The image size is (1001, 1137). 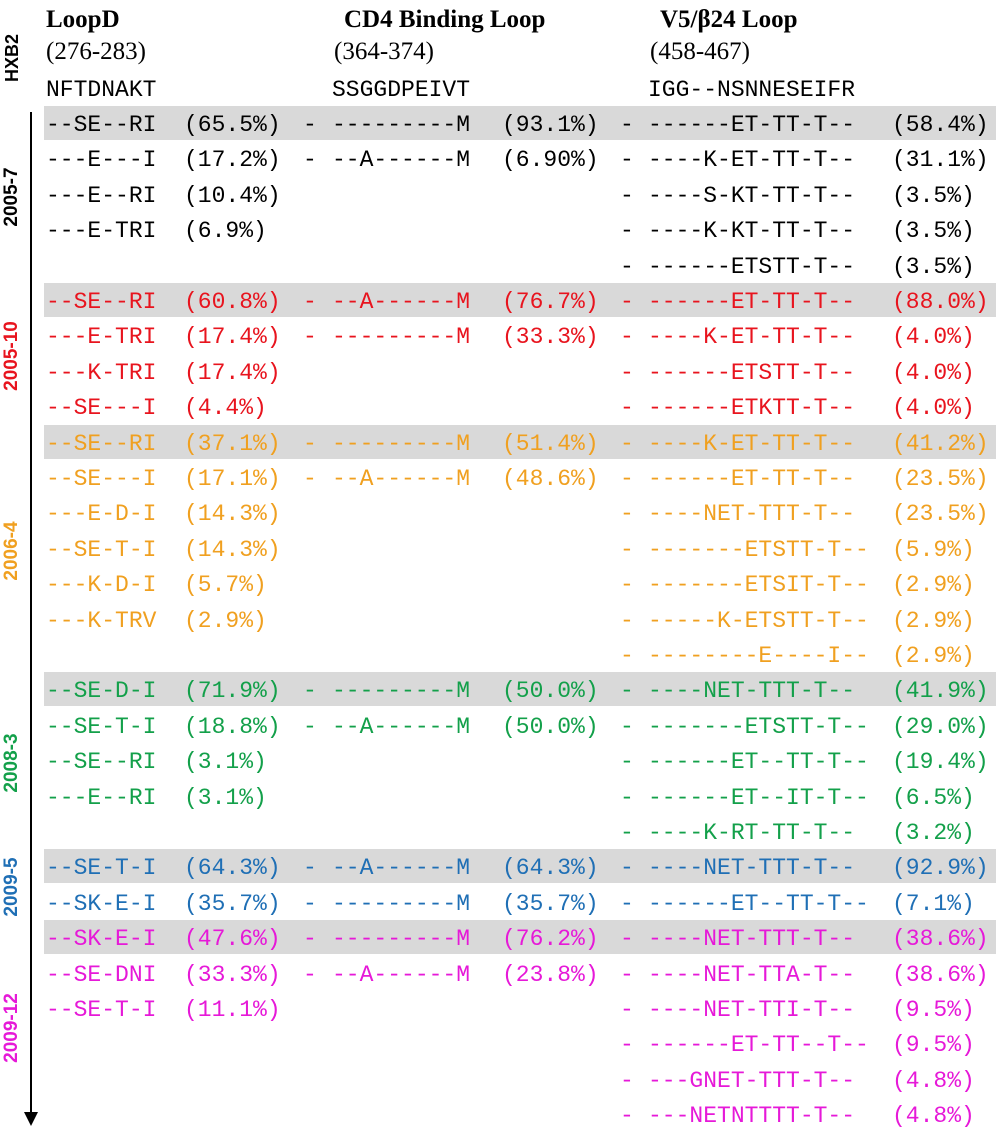 I want to click on cd4-variant-frequency: (23.8%), so click(x=550, y=974).